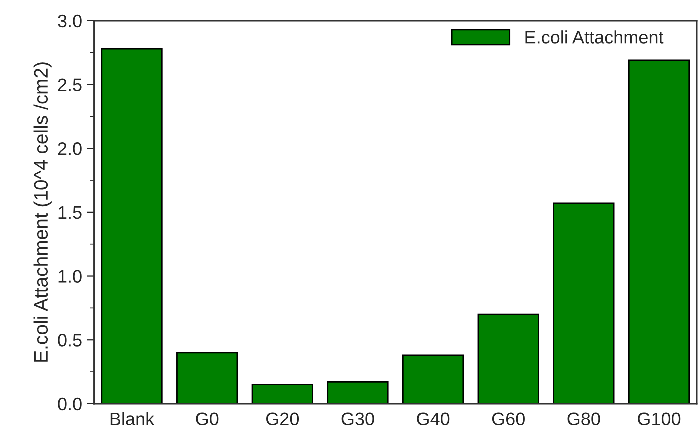 Image resolution: width=699 pixels, height=427 pixels. Describe the element at coordinates (70, 85) in the screenshot. I see `y-tick-label: 2.5` at that location.